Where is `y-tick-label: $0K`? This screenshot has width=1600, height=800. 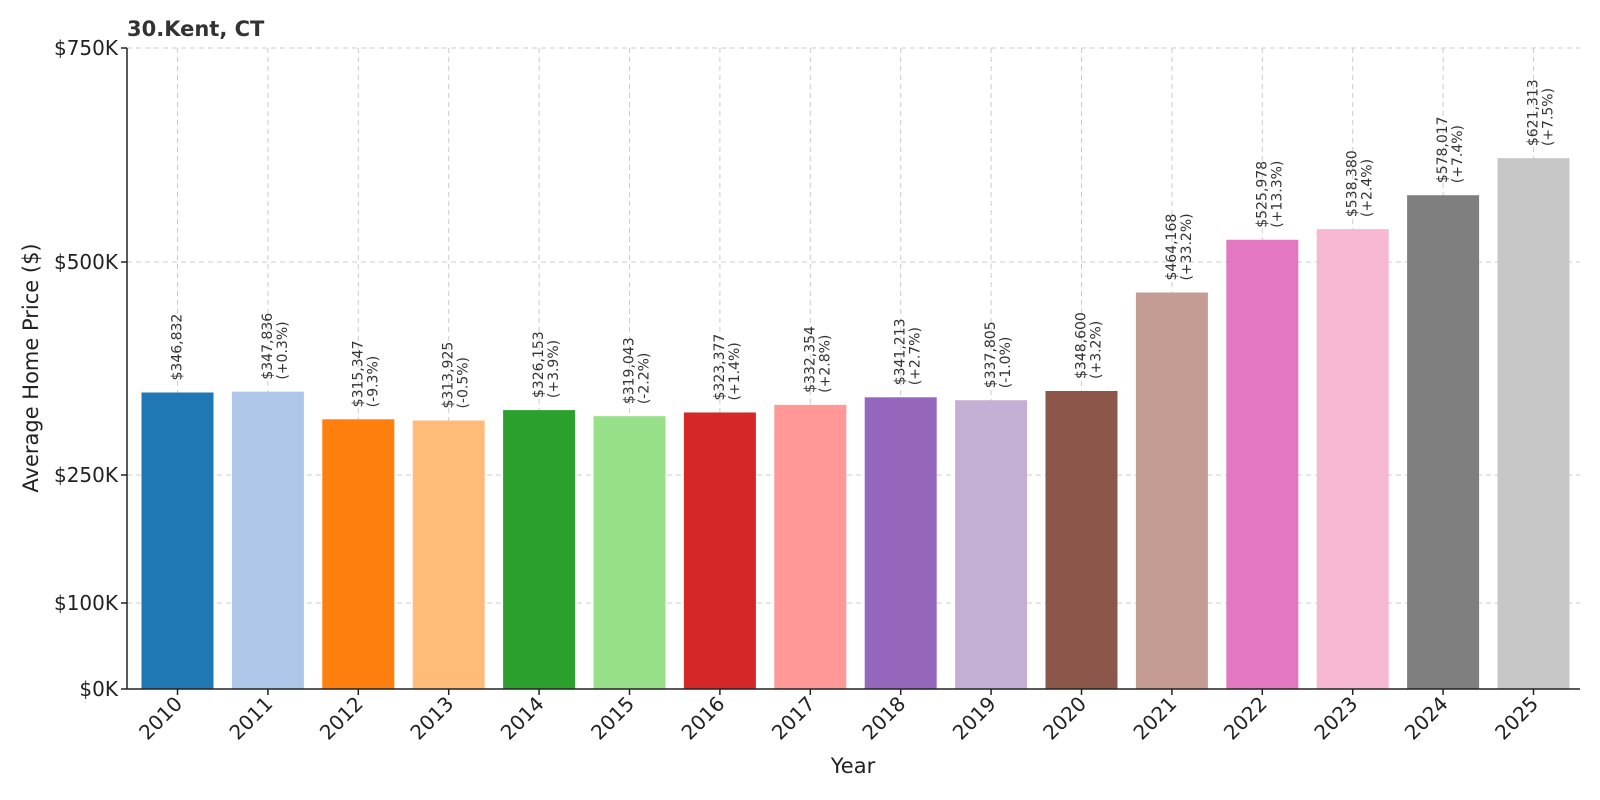 y-tick-label: $0K is located at coordinates (98, 689).